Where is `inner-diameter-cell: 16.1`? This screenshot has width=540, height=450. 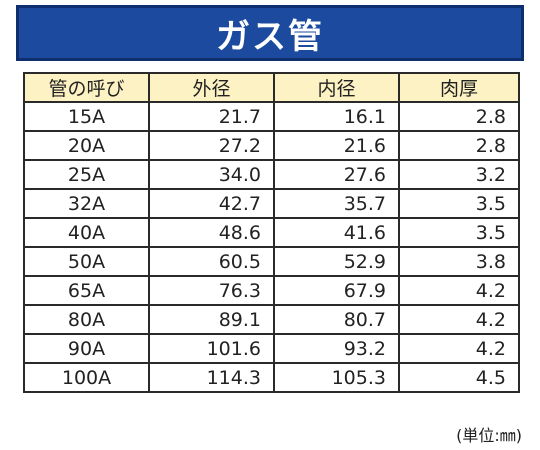 inner-diameter-cell: 16.1 is located at coordinates (336, 116).